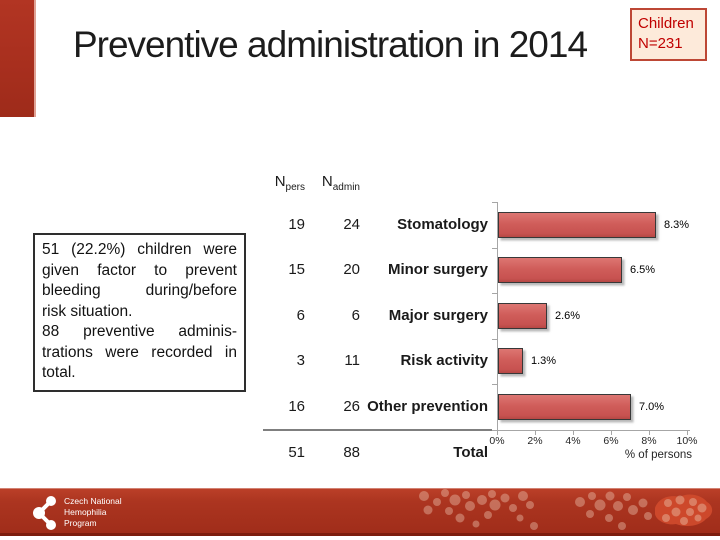  I want to click on bar-value-label: 6.5%, so click(643, 270).